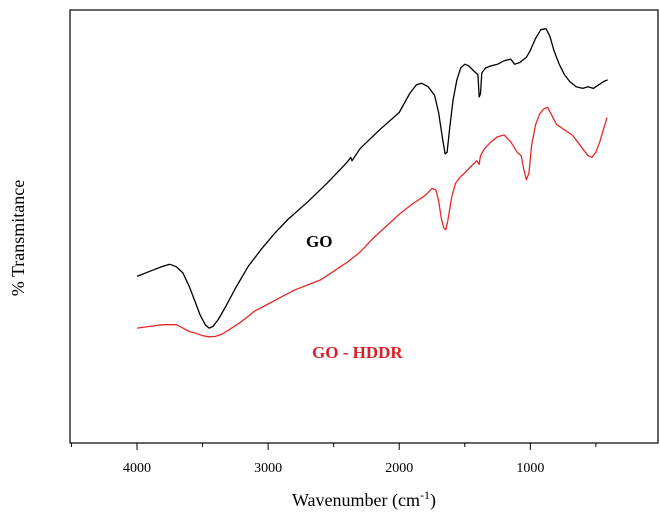 The image size is (660, 520). I want to click on x-axis-tick-labels: 4000 3000 2000 1000, so click(333, 468).